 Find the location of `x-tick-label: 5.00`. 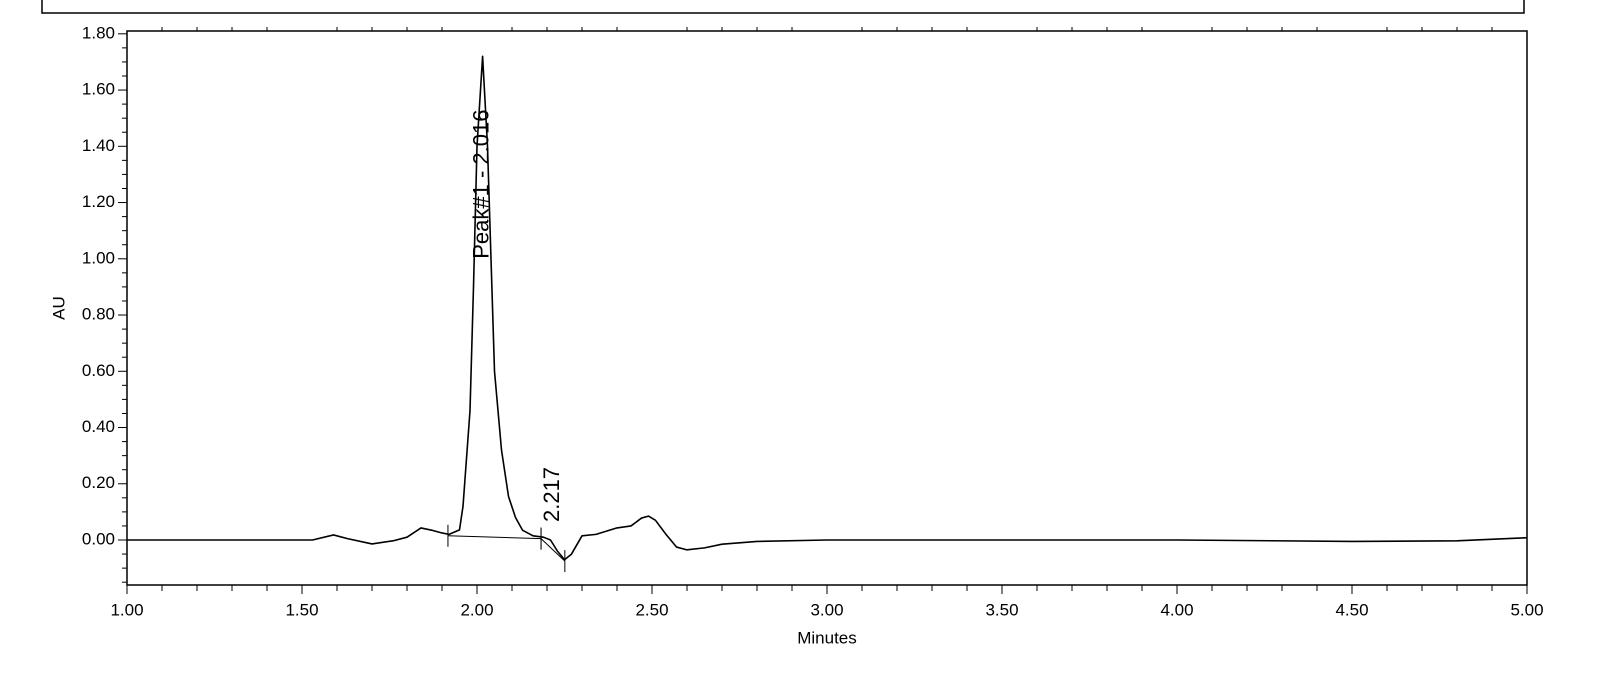

x-tick-label: 5.00 is located at coordinates (1526, 609).